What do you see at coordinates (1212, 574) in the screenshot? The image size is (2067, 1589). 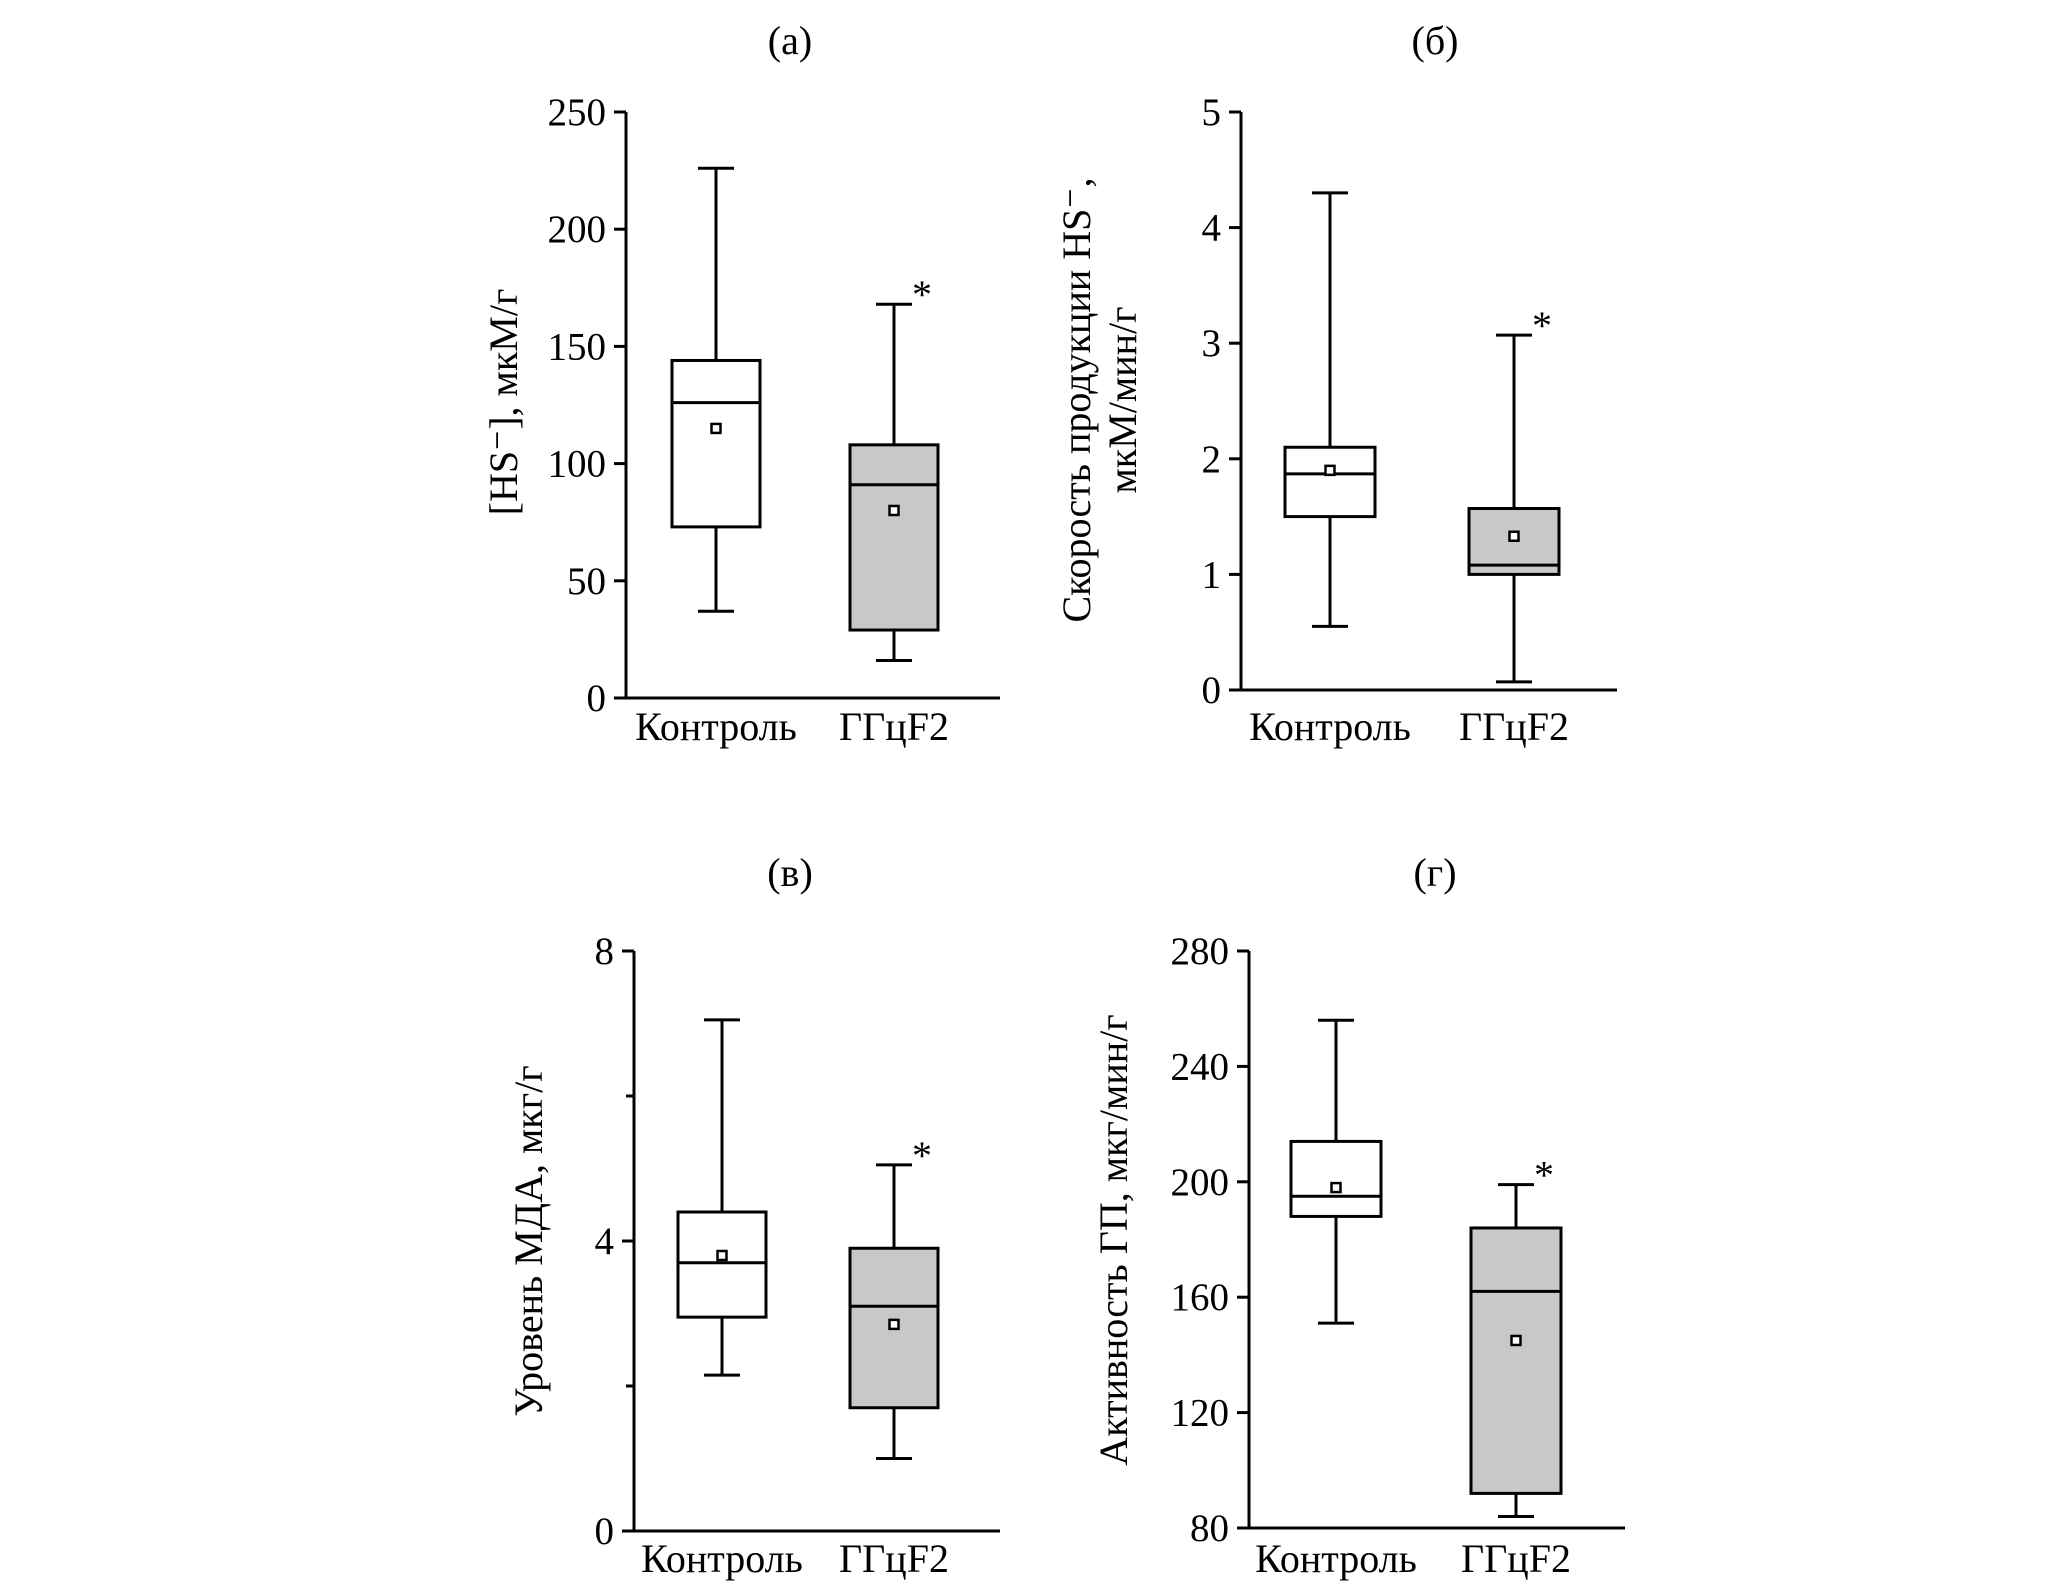 I see `y-tick-label: 1` at bounding box center [1212, 574].